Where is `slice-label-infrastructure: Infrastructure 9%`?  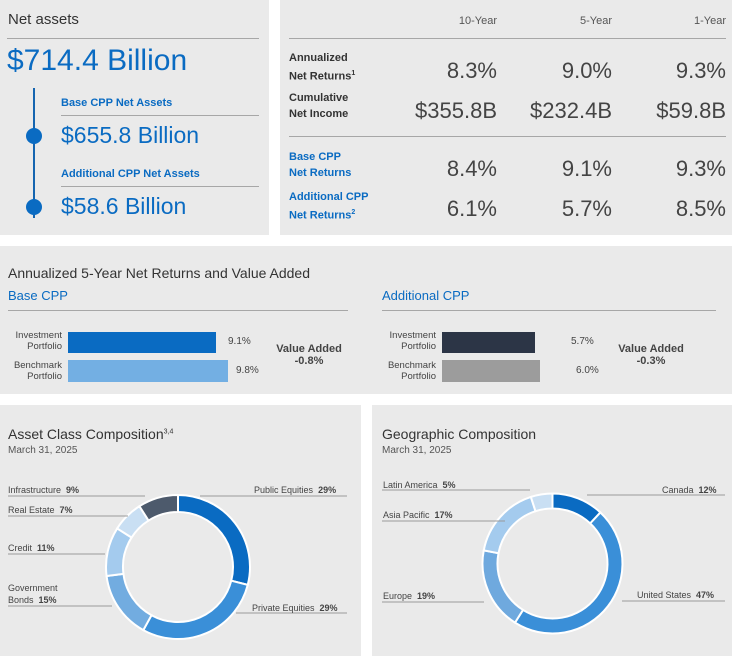 slice-label-infrastructure: Infrastructure 9% is located at coordinates (44, 490).